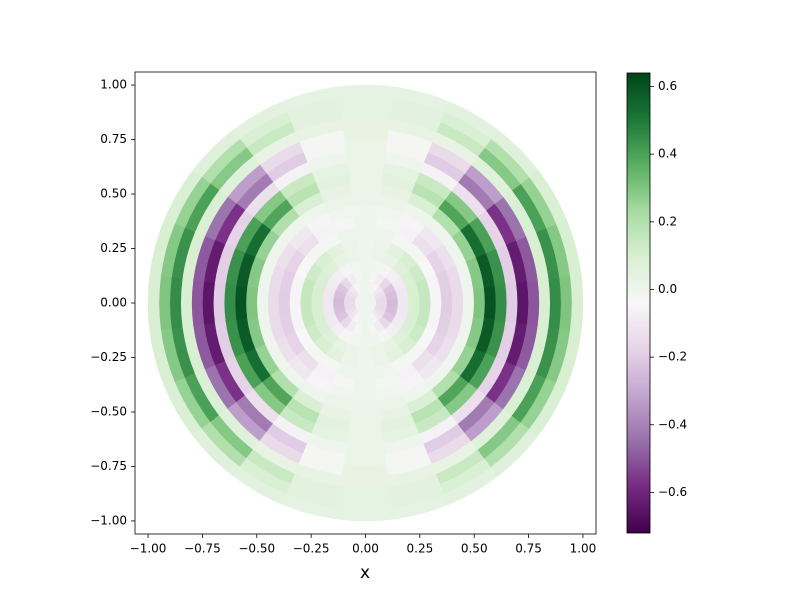 The width and height of the screenshot is (800, 600). Describe the element at coordinates (365, 573) in the screenshot. I see `x-axis-label: x` at that location.